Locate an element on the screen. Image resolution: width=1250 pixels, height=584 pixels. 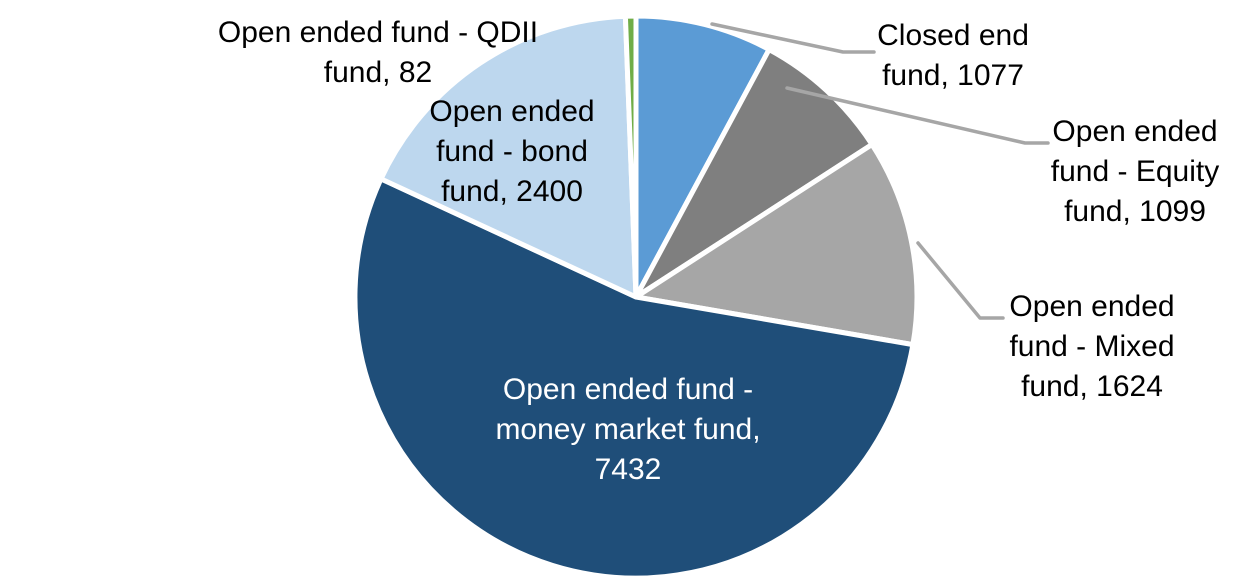
leader-line-equity-fund is located at coordinates (917, 115).